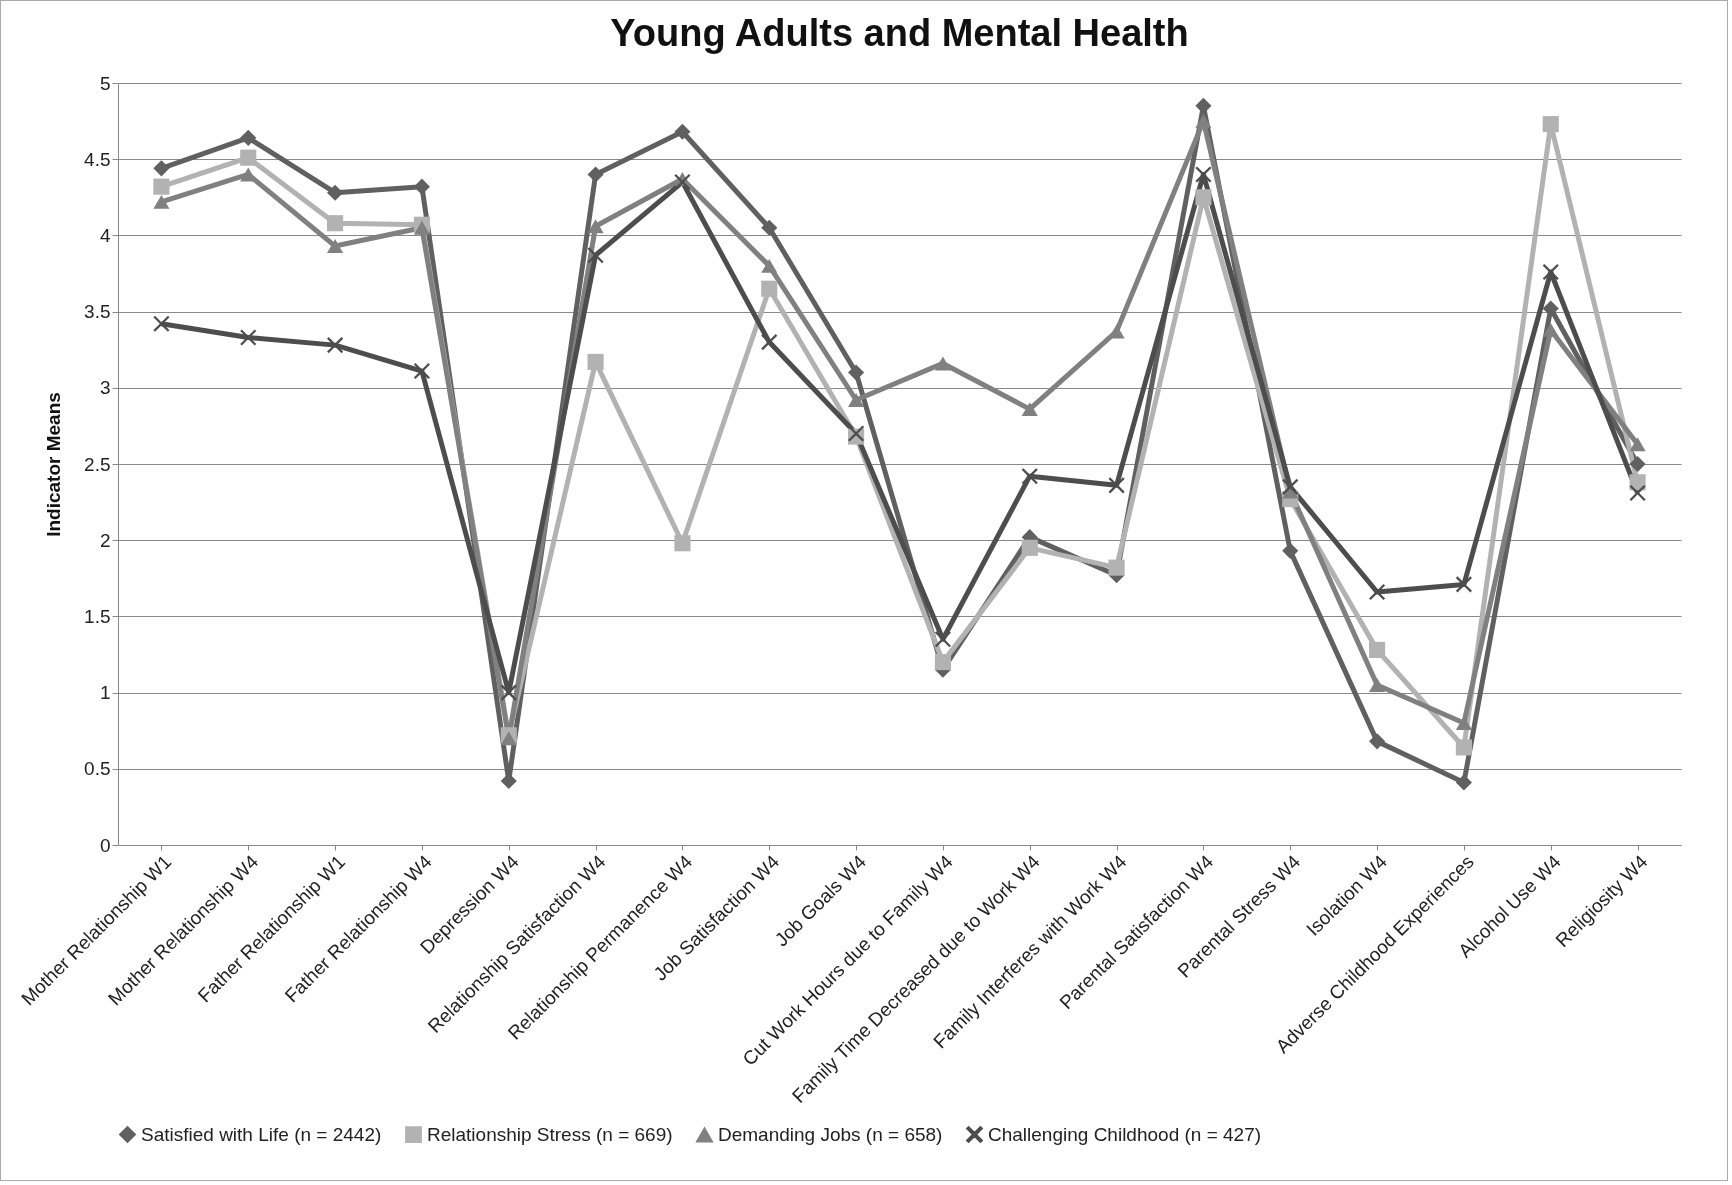  Describe the element at coordinates (54, 464) in the screenshot. I see `y-axis-title: Indicator Means` at that location.